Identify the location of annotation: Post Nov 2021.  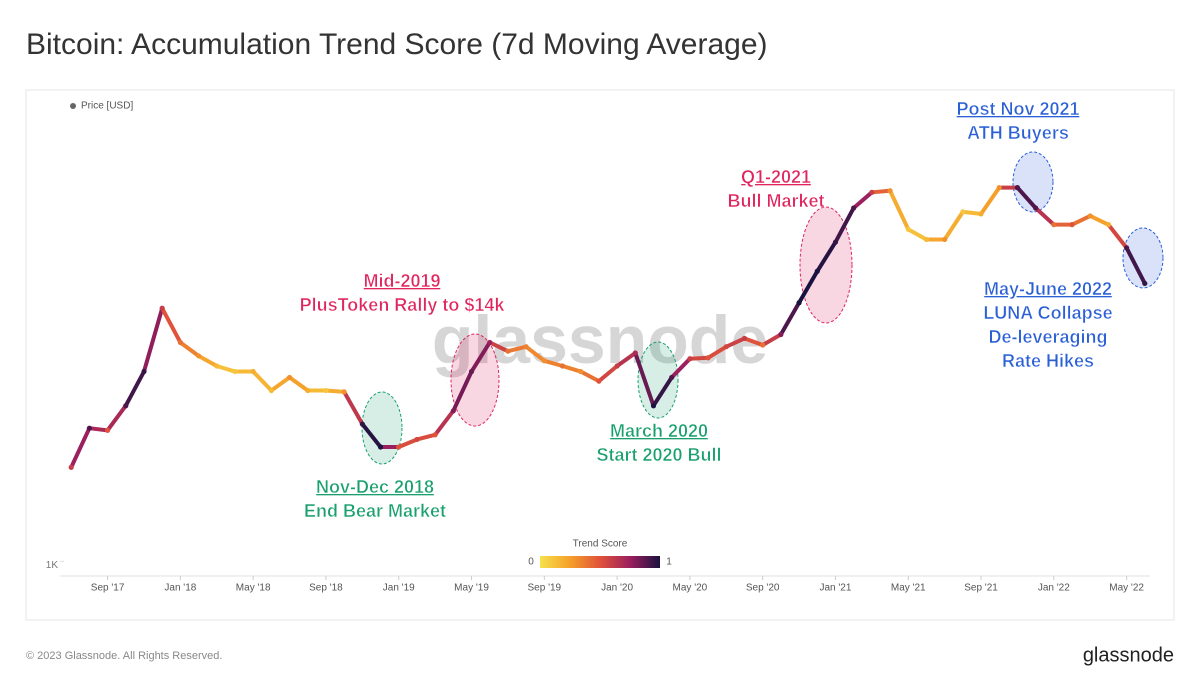
(1017, 109).